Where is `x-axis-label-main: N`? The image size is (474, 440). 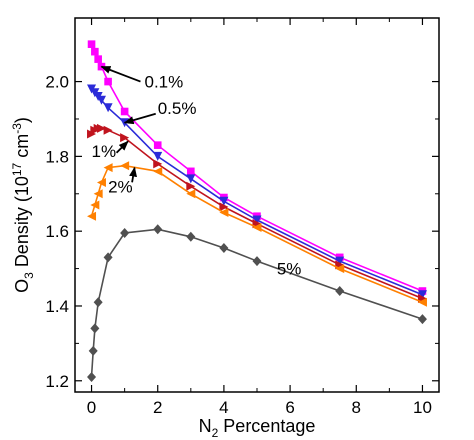 x-axis-label-main: N is located at coordinates (205, 426).